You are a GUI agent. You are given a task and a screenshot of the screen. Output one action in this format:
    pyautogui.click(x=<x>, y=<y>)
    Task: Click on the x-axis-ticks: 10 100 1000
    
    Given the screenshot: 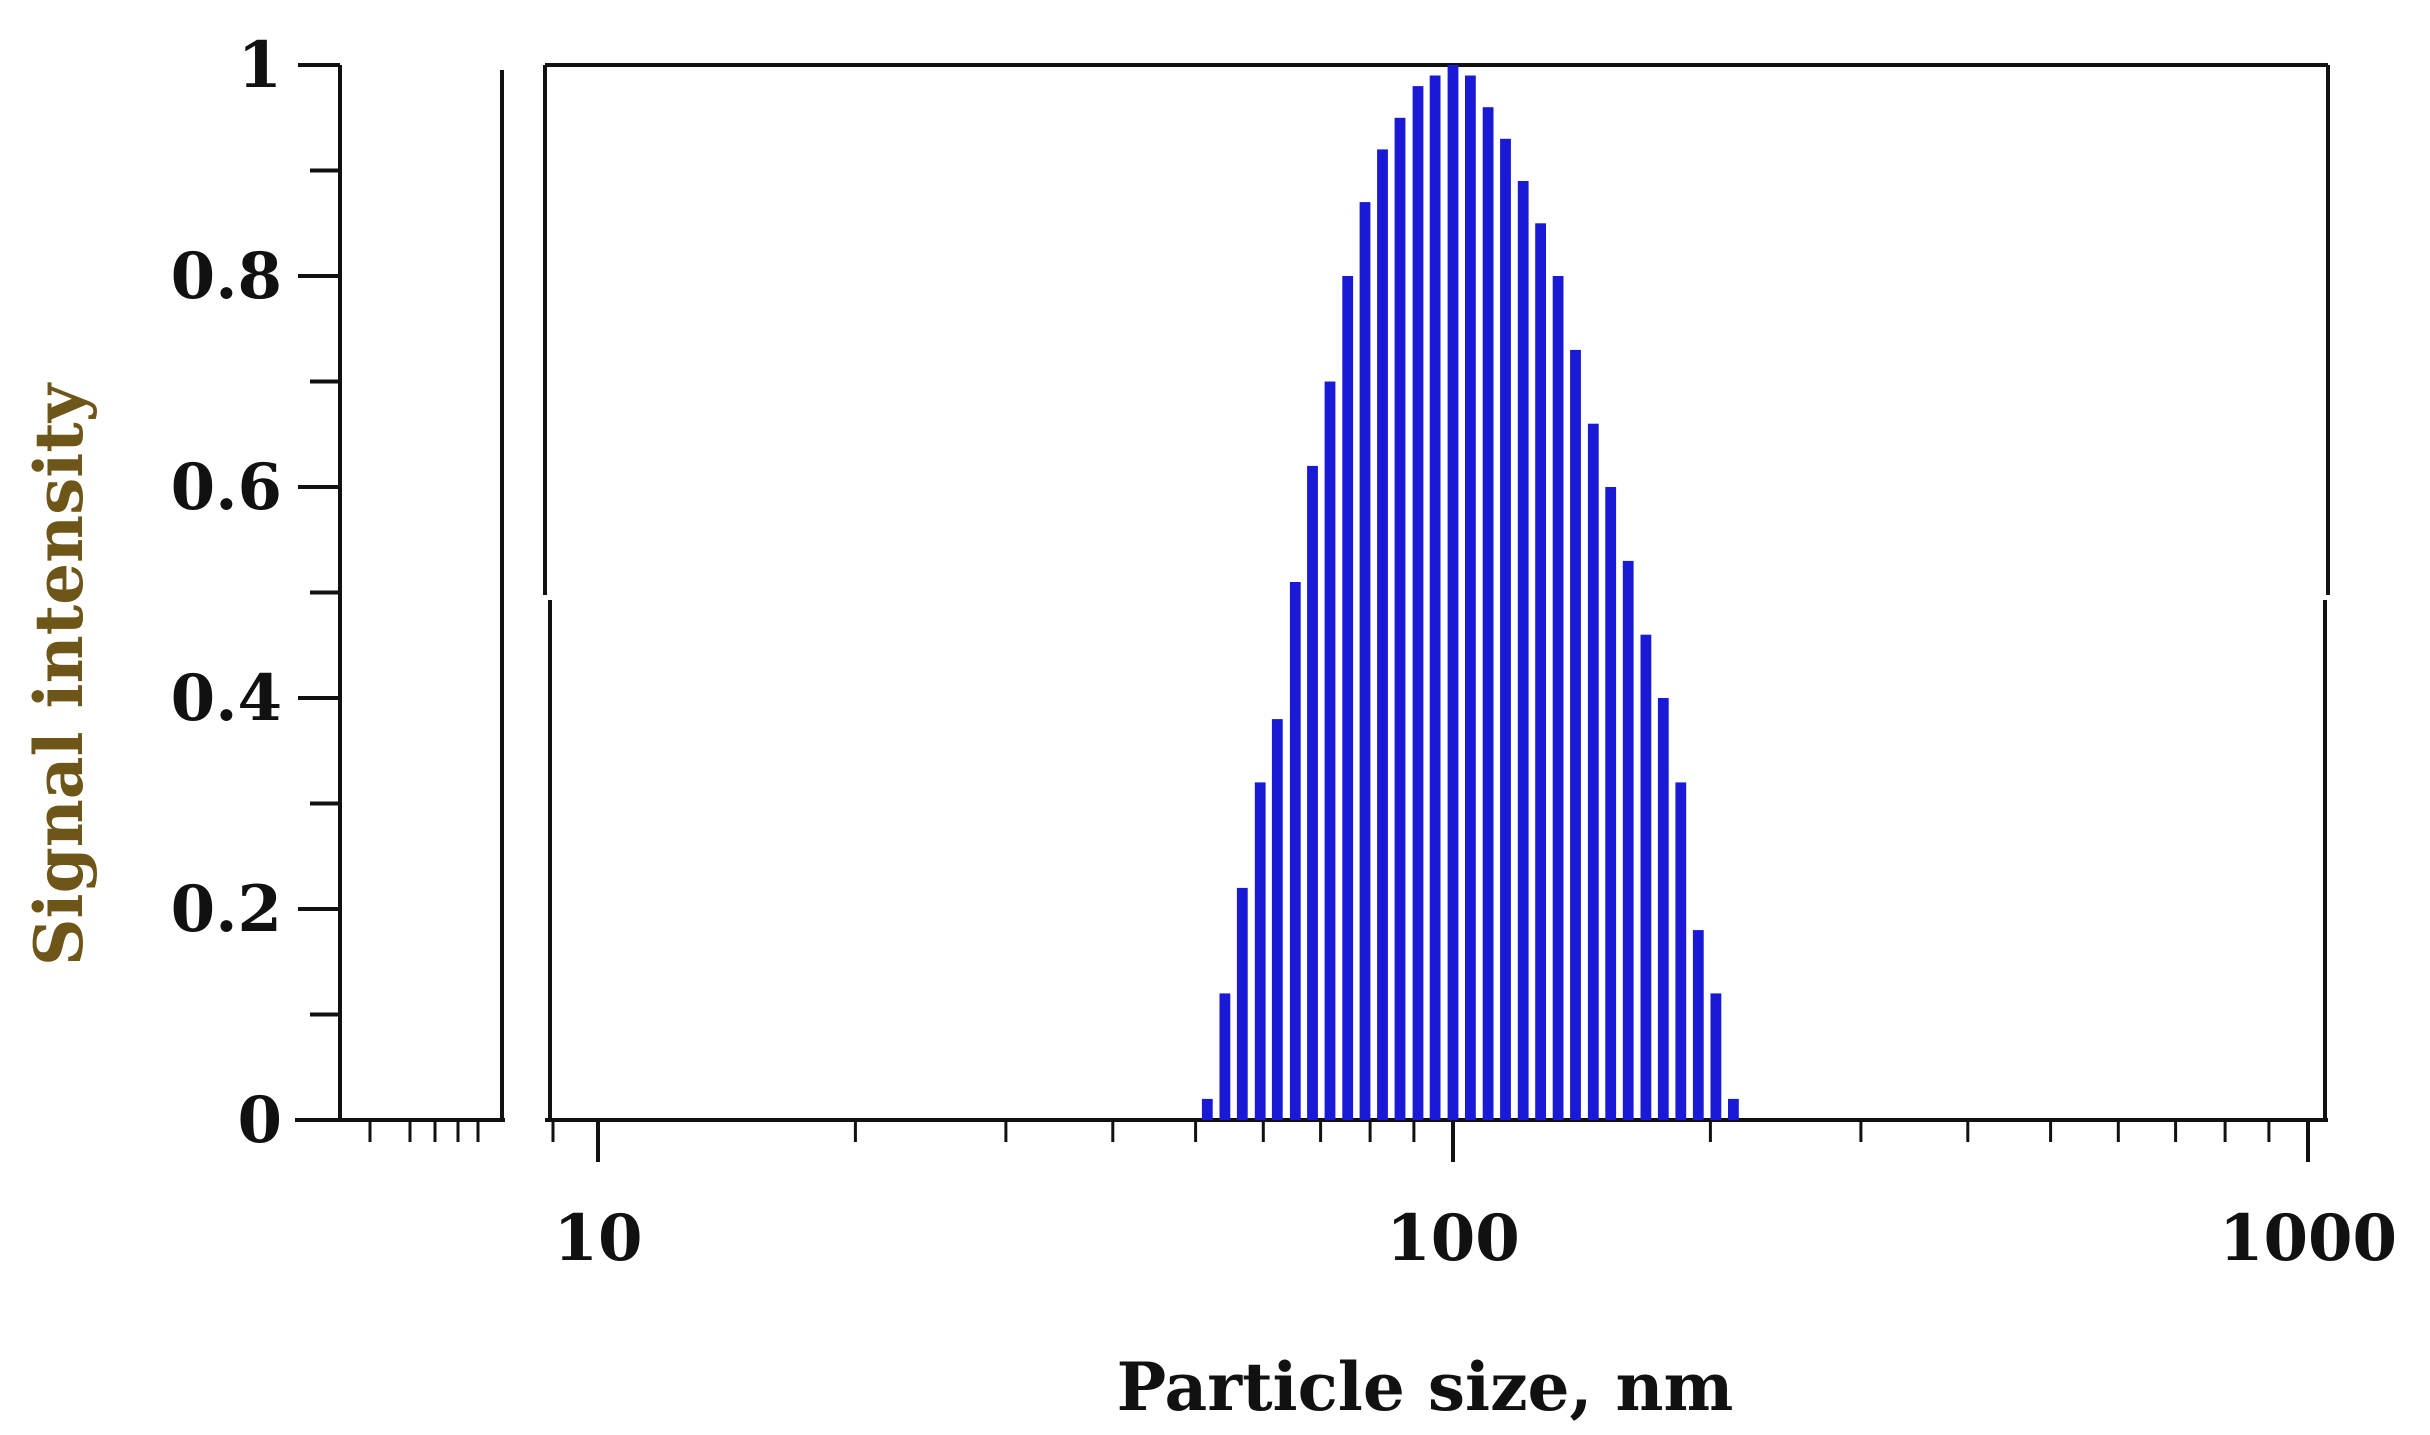 What is the action you would take?
    pyautogui.click(x=1474, y=1198)
    